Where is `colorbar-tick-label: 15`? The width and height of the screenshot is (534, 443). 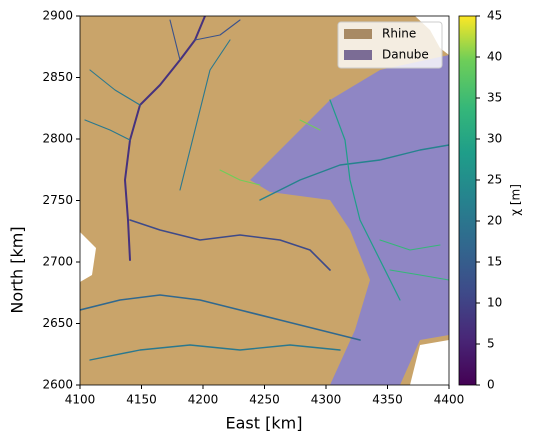 colorbar-tick-label: 15 is located at coordinates (494, 262).